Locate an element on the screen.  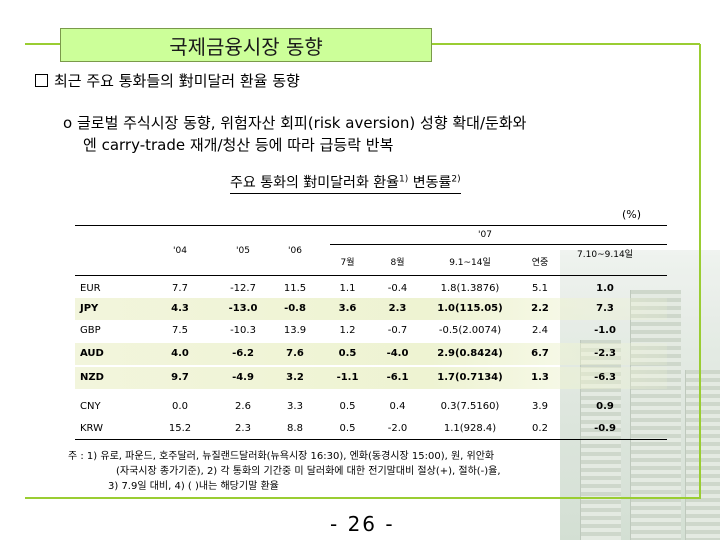
table-cell: 0.2 is located at coordinates (540, 428).